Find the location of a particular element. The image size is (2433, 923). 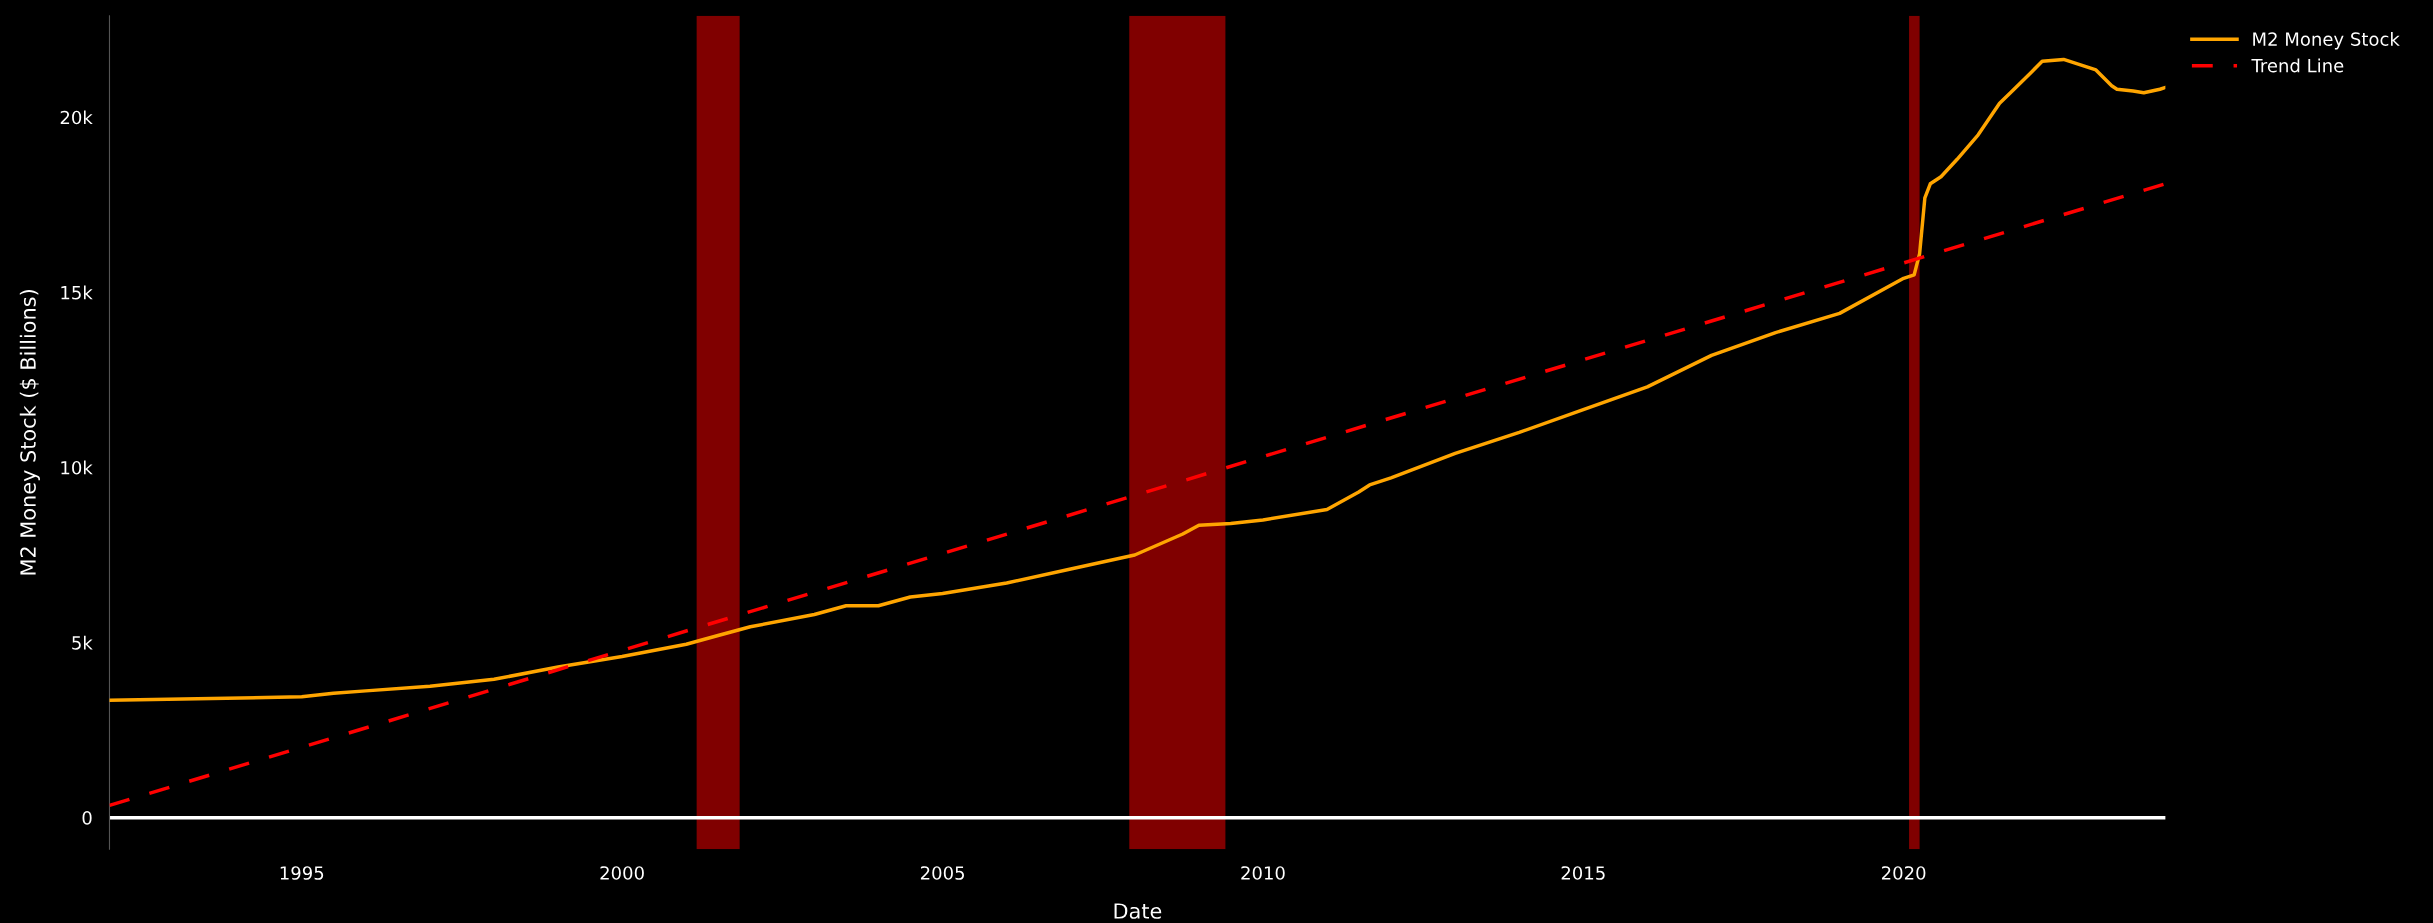

legend-label: M2 Money Stock is located at coordinates (2326, 40).